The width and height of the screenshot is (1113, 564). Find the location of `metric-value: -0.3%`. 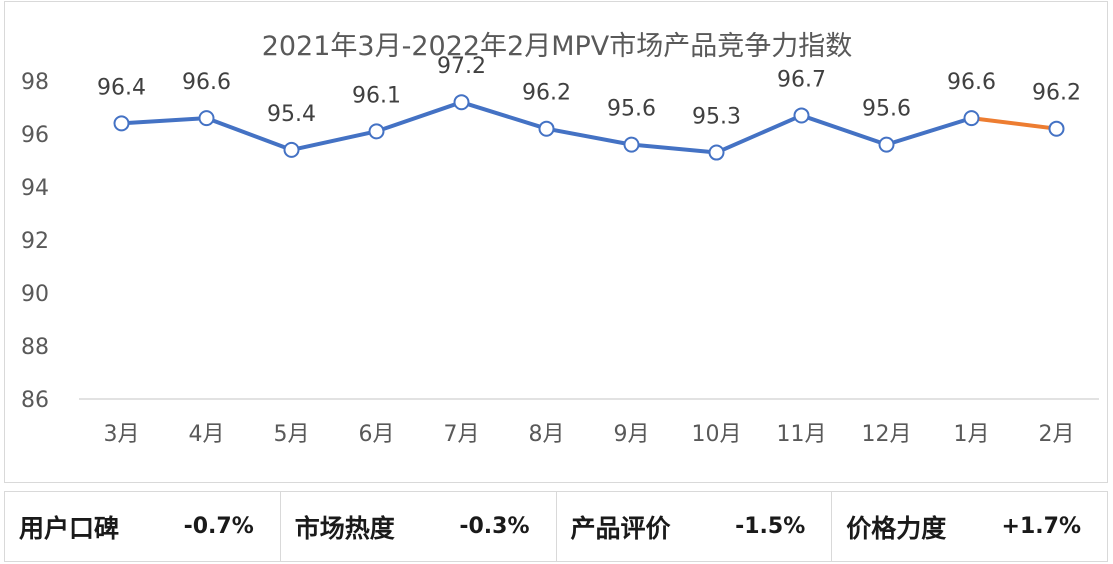

metric-value: -0.3% is located at coordinates (494, 526).